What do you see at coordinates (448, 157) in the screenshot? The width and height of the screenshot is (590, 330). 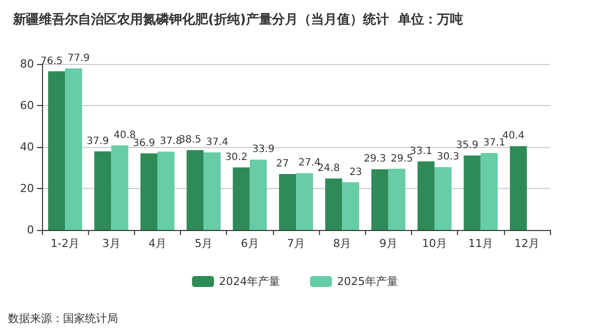 I see `data-label: 30.3` at bounding box center [448, 157].